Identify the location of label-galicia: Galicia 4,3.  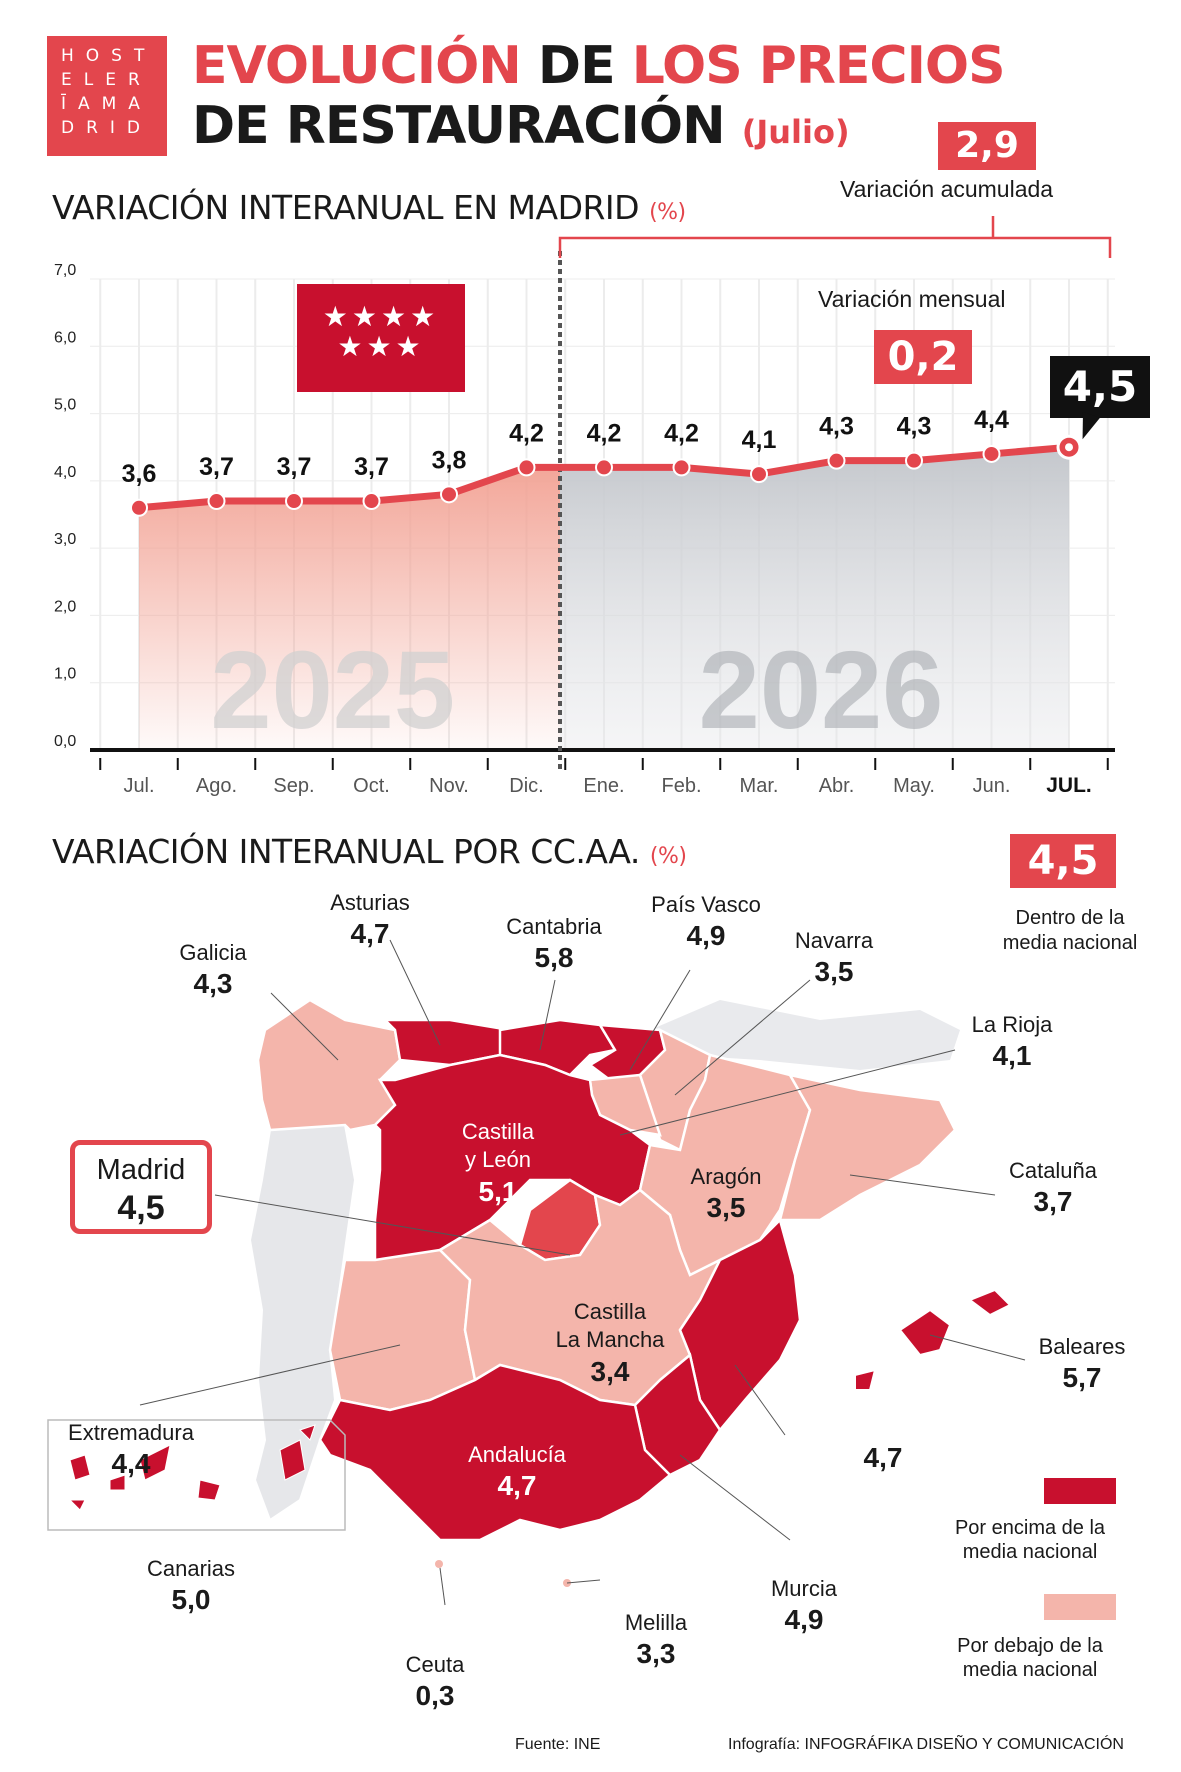
(213, 969).